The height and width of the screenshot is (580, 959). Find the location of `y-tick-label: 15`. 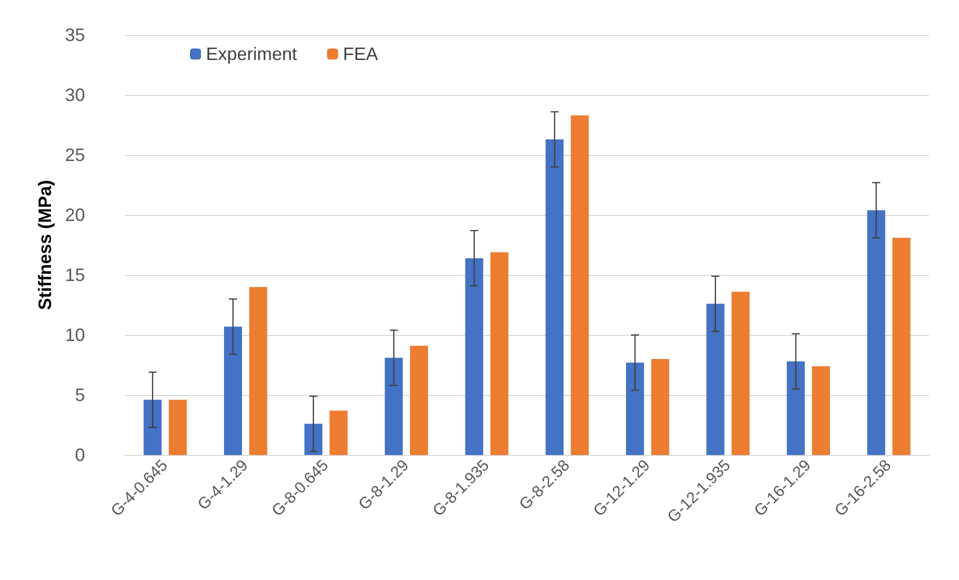

y-tick-label: 15 is located at coordinates (74, 275).